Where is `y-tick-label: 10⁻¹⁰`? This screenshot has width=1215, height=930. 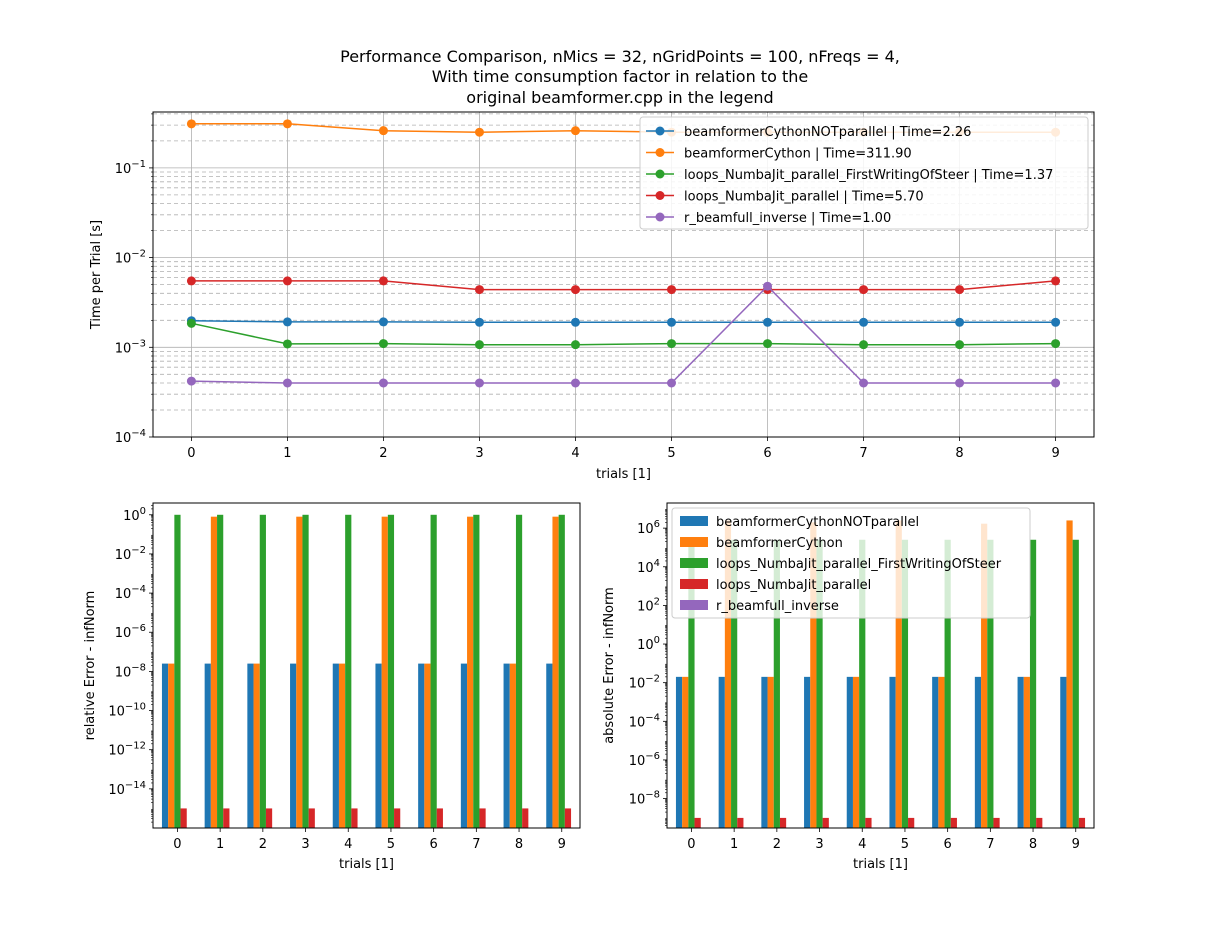
y-tick-label: 10⁻¹⁰ is located at coordinates (127, 711).